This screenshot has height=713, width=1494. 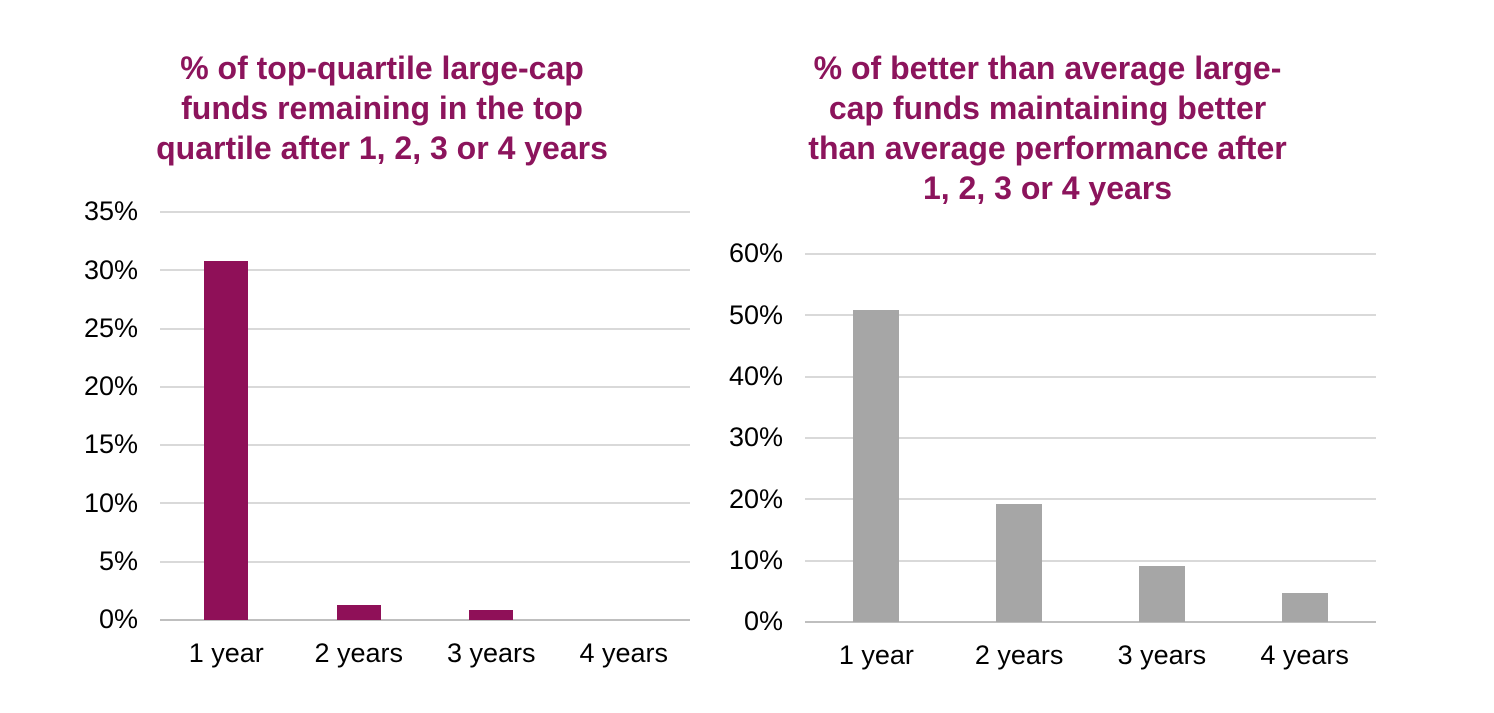 I want to click on y-tick-label: 60%, so click(x=755, y=253).